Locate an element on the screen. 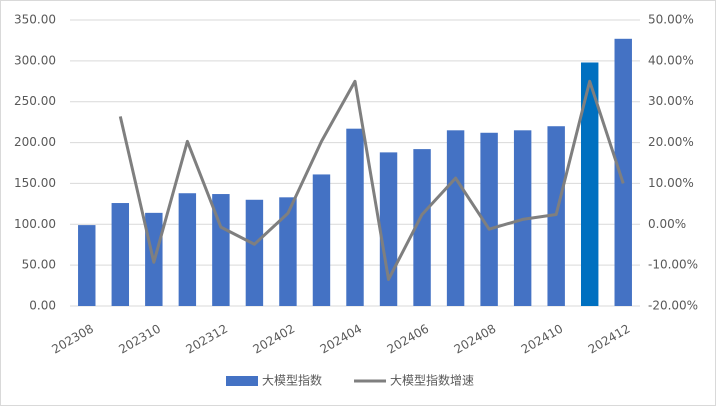 This screenshot has height=406, width=716. legend-label: 大模型指数增速 is located at coordinates (432, 380).